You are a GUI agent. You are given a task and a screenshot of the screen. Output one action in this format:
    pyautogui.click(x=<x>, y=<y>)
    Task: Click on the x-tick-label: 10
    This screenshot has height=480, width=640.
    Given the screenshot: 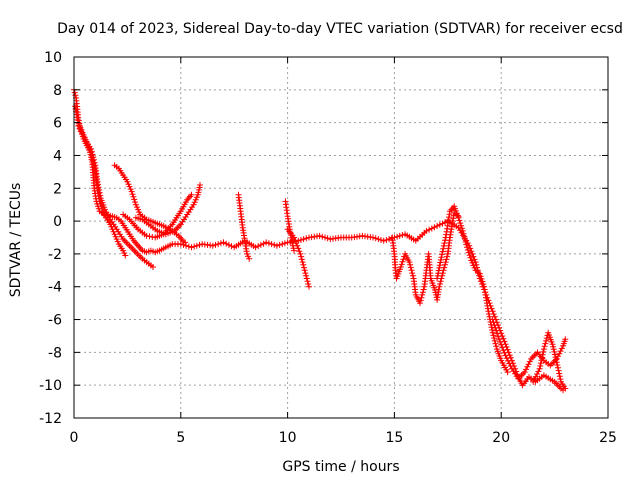 What is the action you would take?
    pyautogui.click(x=288, y=438)
    